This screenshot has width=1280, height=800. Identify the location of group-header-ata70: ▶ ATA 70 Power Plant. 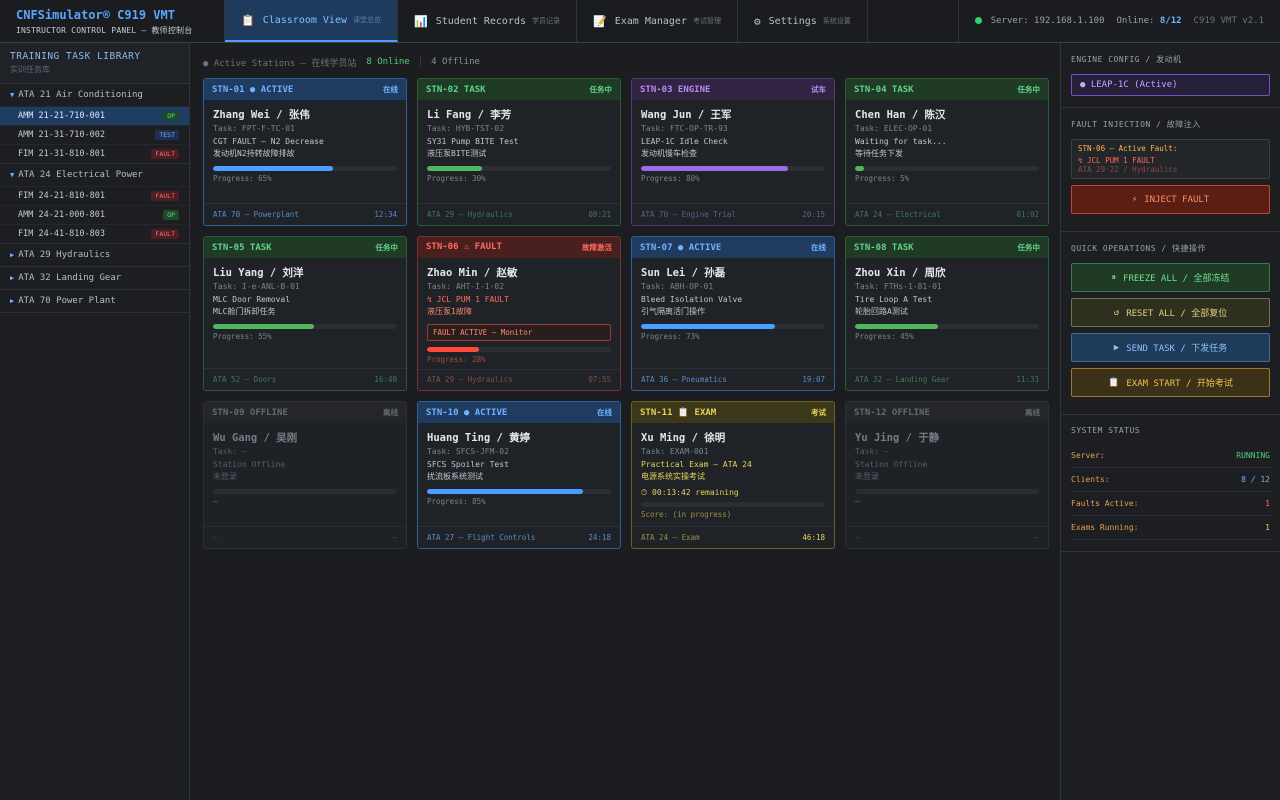
(94, 301).